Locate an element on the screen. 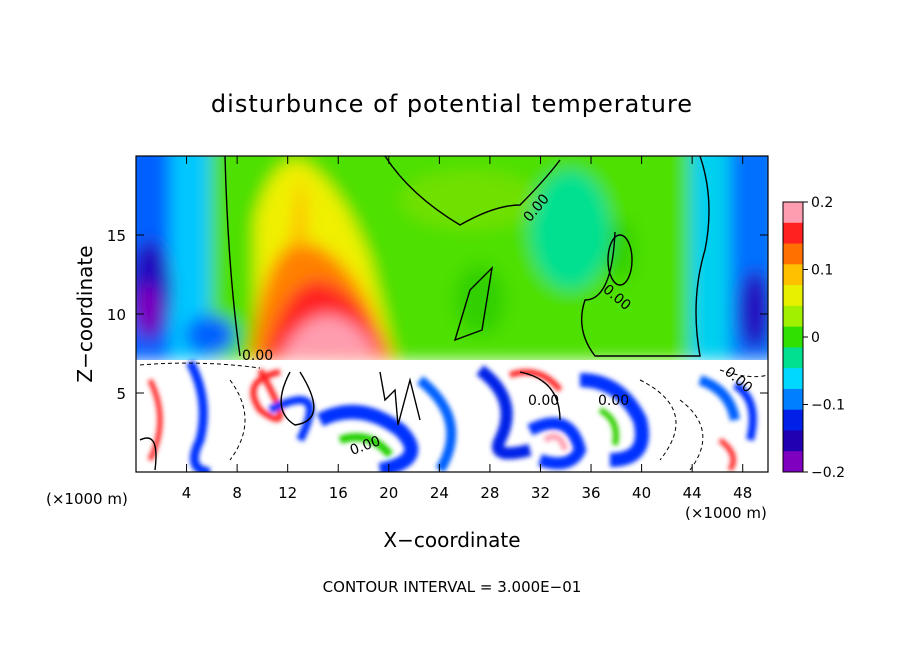  x-unit-right: (×1000 m) is located at coordinates (726, 513).